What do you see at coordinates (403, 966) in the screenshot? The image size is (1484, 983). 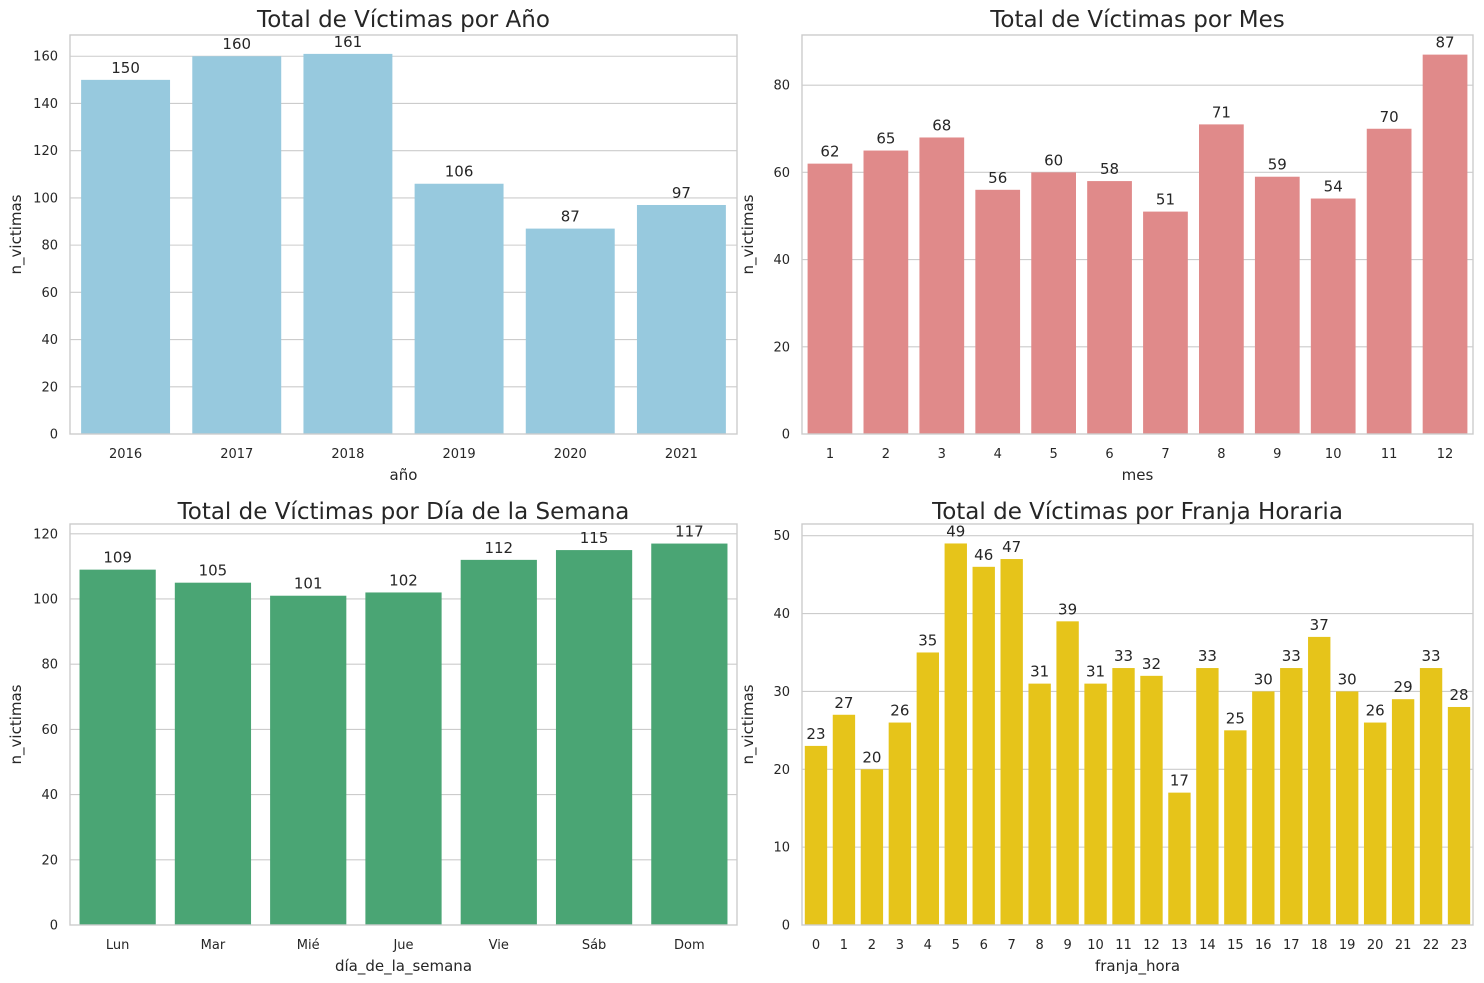 I see `x-axis-label: día_de_la_semana` at bounding box center [403, 966].